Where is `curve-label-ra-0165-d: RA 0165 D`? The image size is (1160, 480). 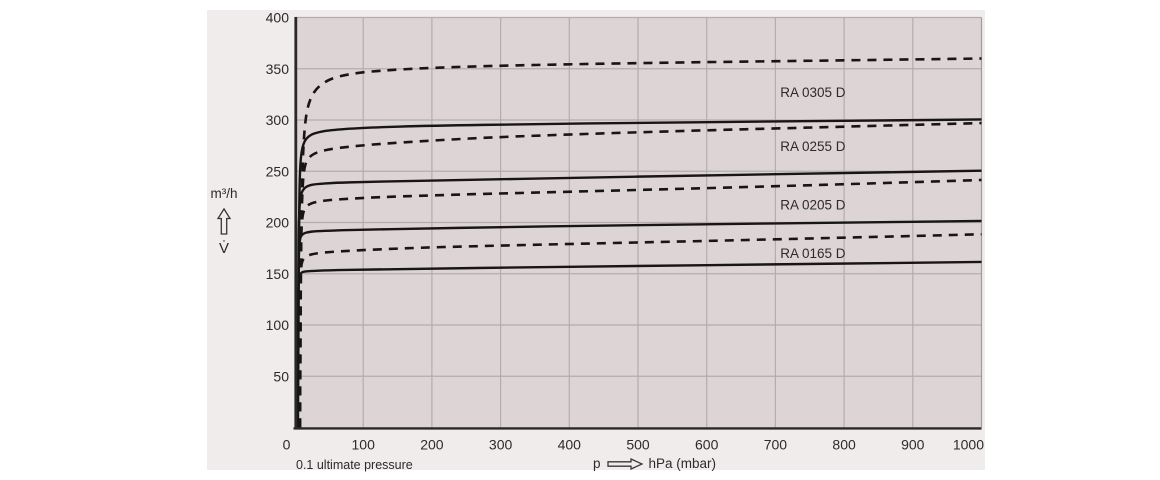 curve-label-ra-0165-d: RA 0165 D is located at coordinates (813, 253).